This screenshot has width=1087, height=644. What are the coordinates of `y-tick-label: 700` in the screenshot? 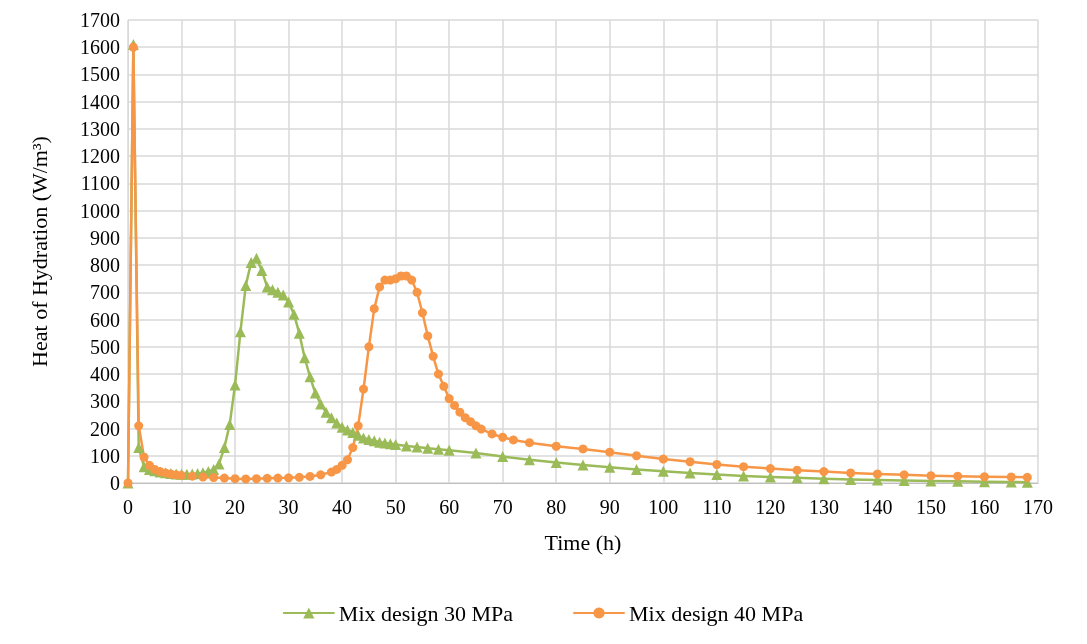 It's located at (105, 292).